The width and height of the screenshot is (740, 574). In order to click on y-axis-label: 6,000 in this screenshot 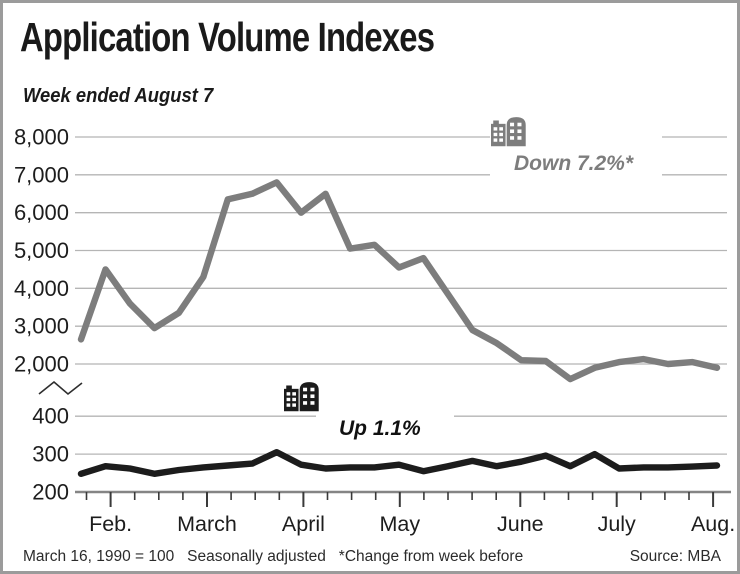, I will do `click(41, 212)`.